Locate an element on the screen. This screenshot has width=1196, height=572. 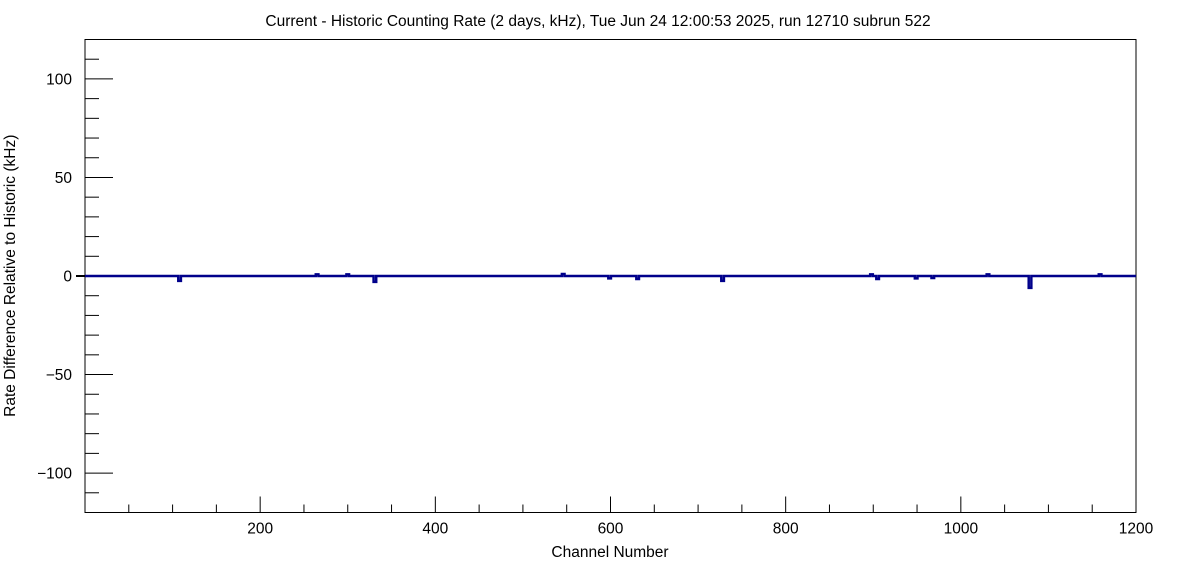
y-tick-label: 100 is located at coordinates (59, 79).